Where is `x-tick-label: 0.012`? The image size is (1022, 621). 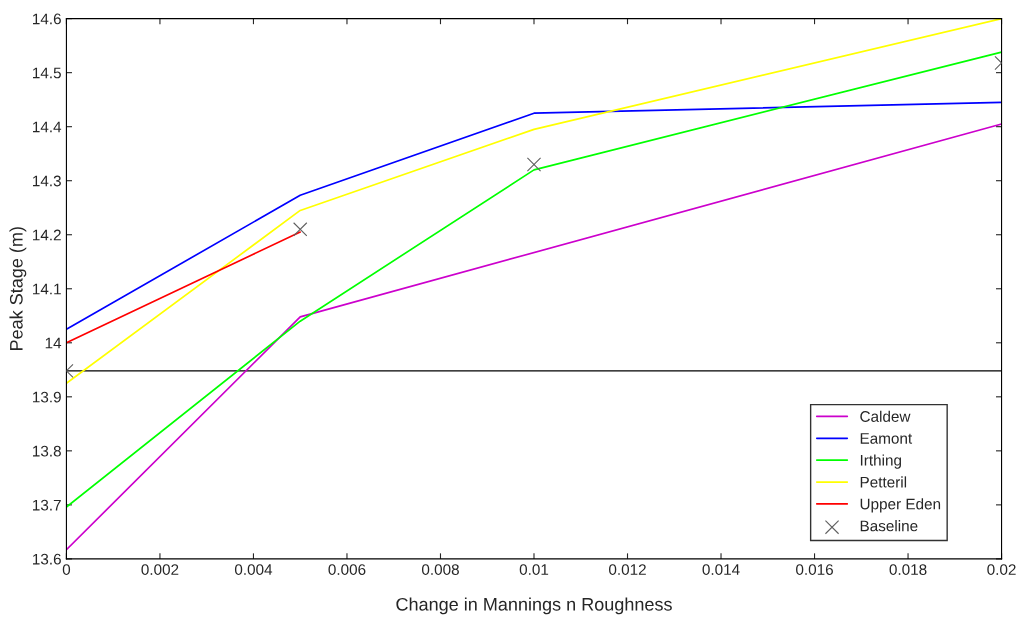 x-tick-label: 0.012 is located at coordinates (627, 569).